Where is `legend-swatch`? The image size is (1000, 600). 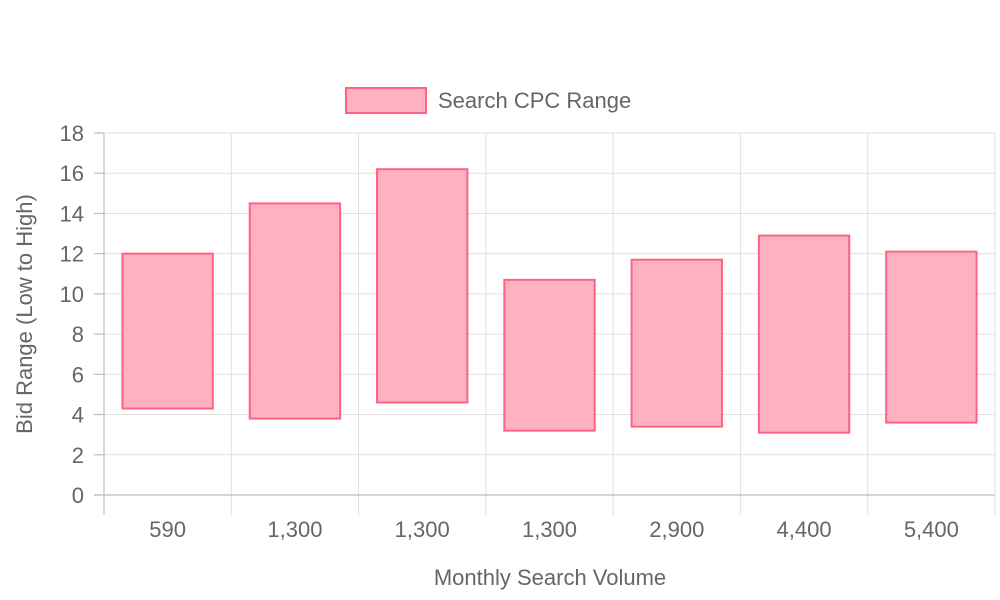
legend-swatch is located at coordinates (386, 100).